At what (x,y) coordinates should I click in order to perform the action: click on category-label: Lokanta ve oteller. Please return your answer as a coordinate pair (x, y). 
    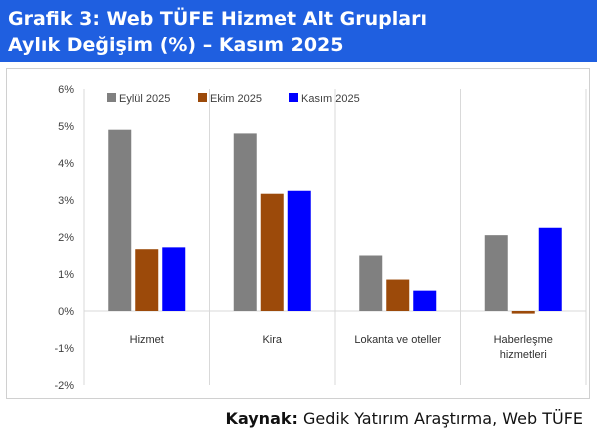
    Looking at the image, I should click on (397, 340).